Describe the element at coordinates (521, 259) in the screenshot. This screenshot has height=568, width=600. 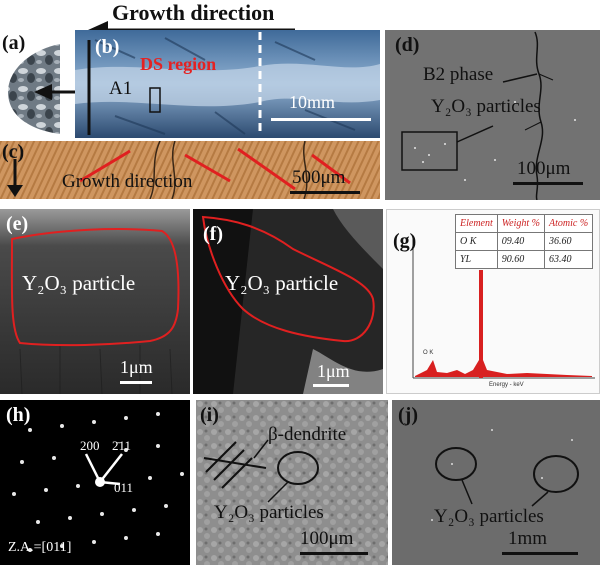
I see `eds-cell: 90.60` at that location.